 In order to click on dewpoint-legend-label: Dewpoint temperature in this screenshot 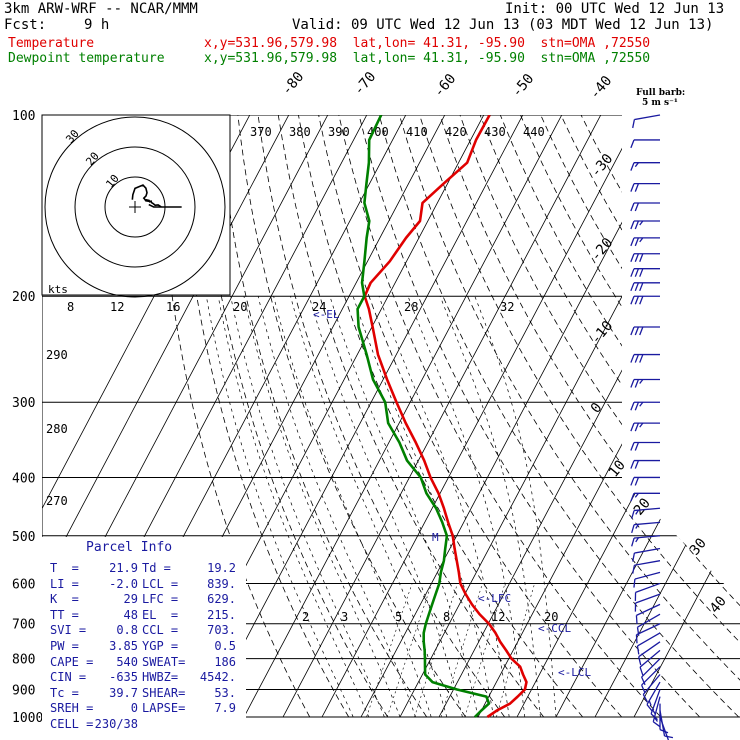, I will do `click(86, 58)`.